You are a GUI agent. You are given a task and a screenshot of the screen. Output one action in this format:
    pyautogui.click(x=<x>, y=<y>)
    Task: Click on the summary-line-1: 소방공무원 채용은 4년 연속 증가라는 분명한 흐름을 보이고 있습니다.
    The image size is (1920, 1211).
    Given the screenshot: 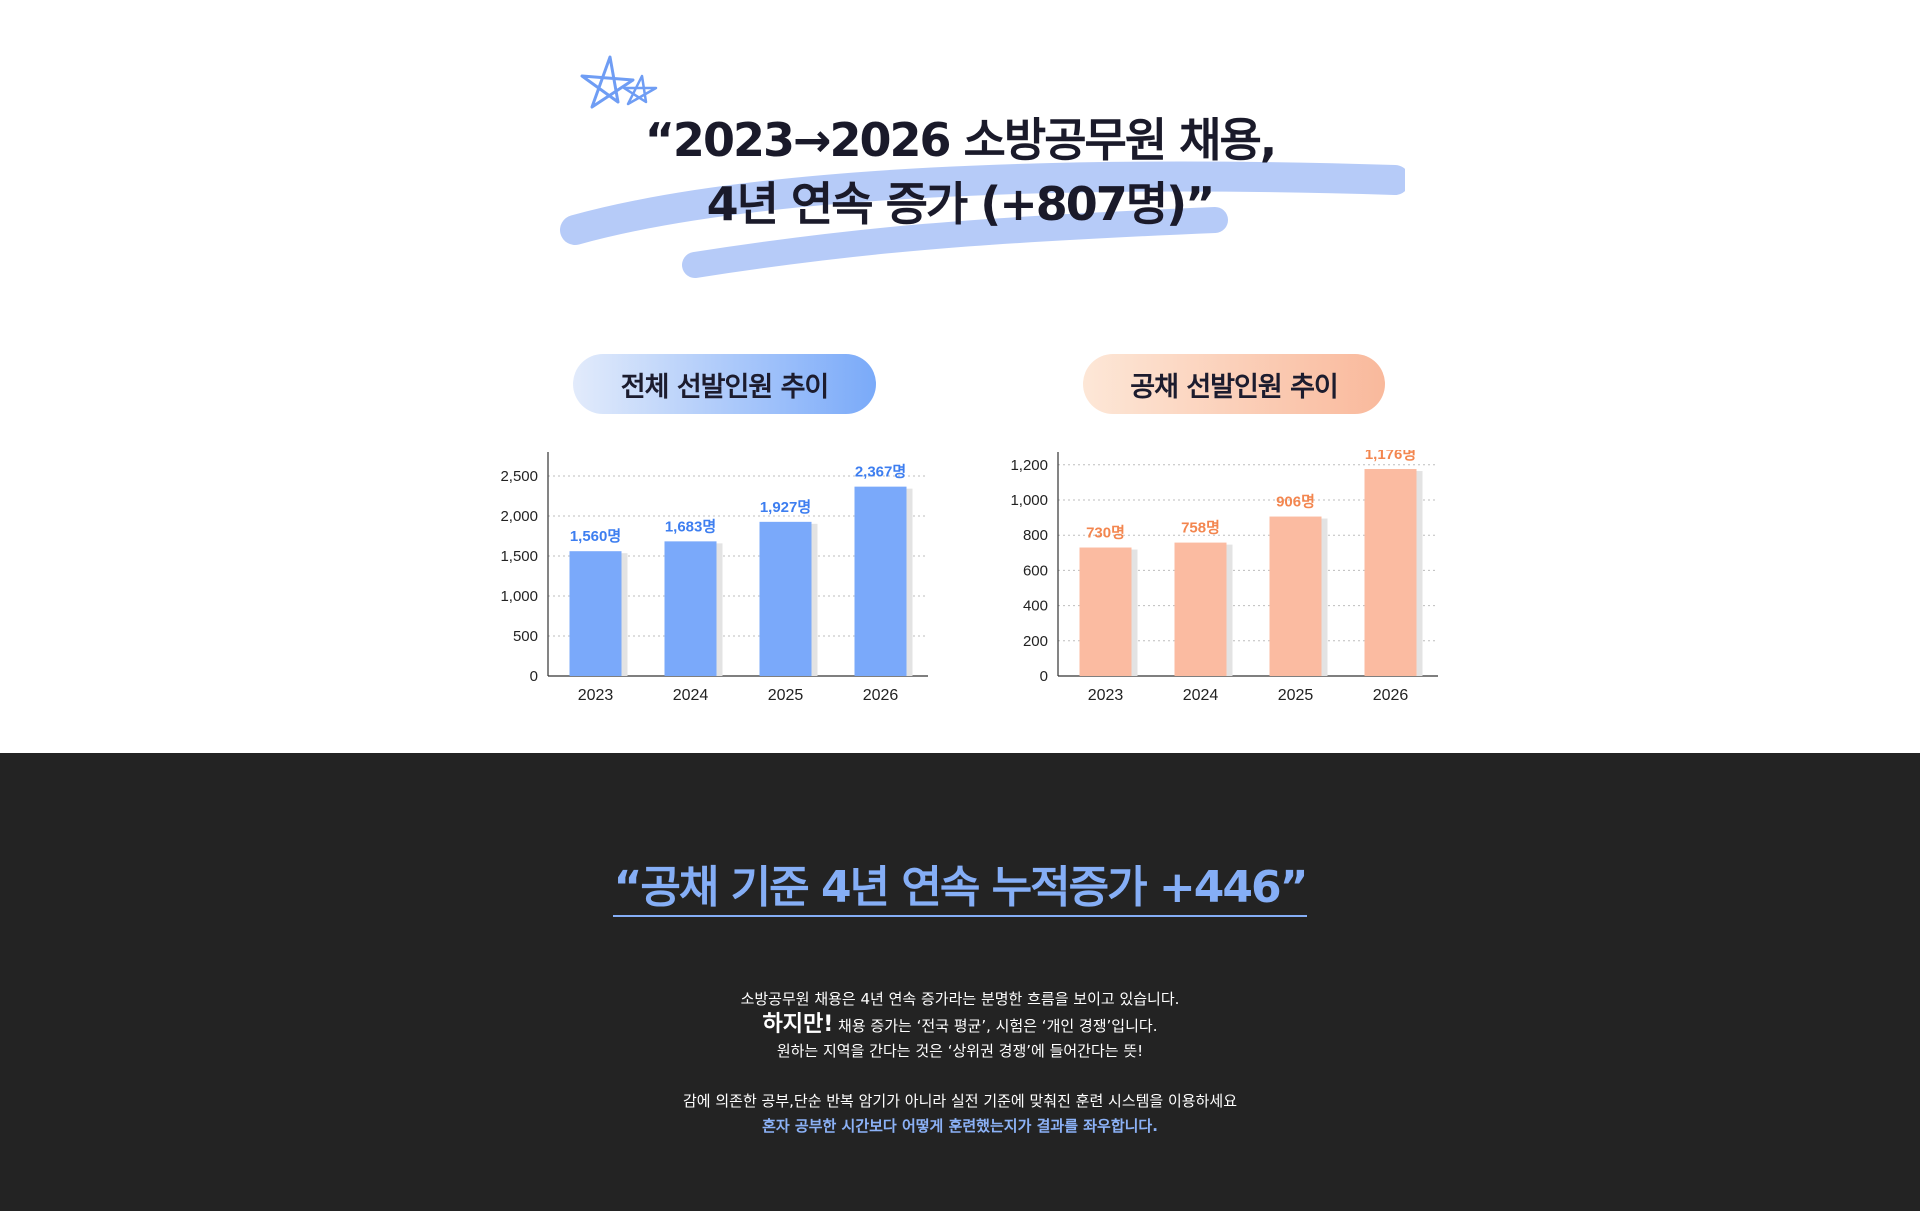 What is the action you would take?
    pyautogui.click(x=960, y=999)
    